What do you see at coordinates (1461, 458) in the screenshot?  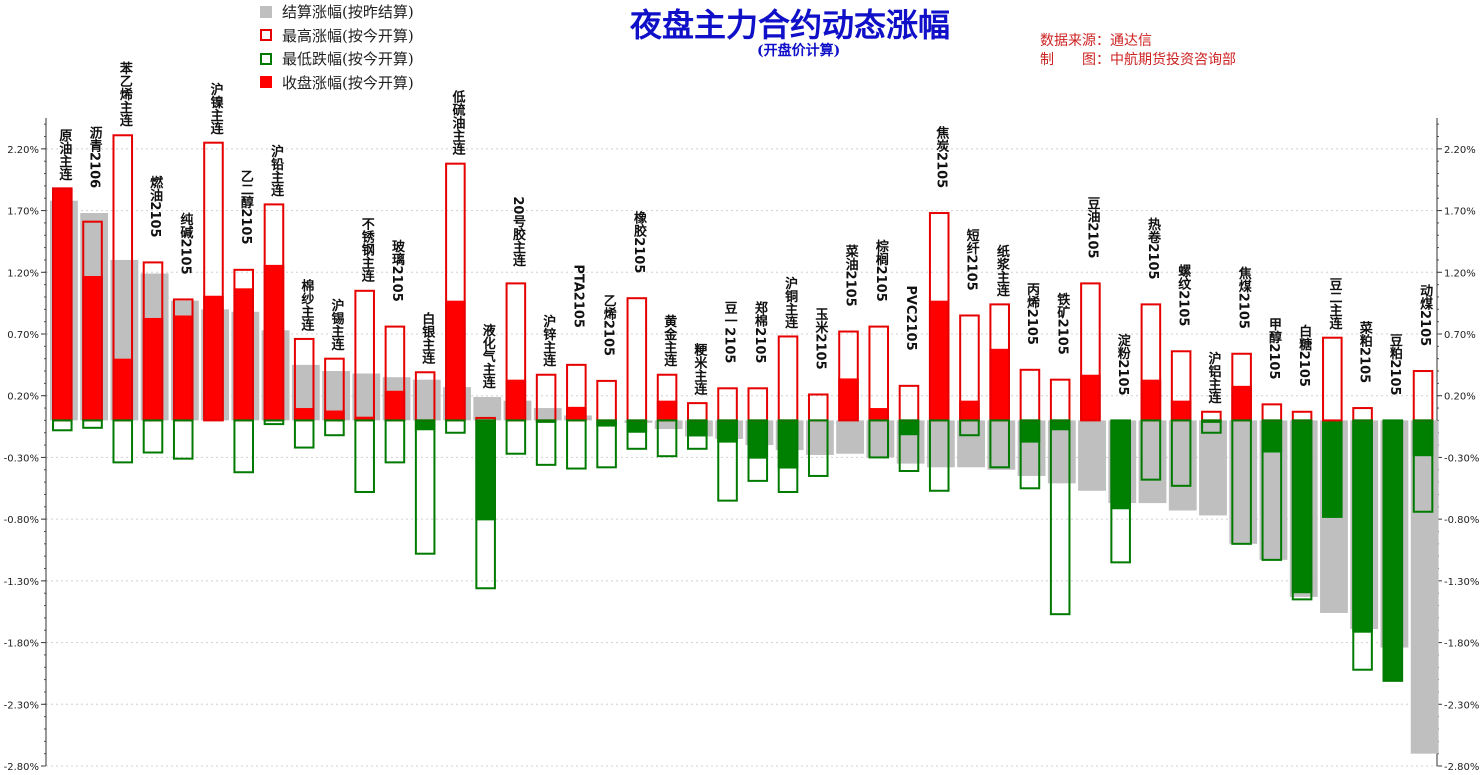 I see `y-tick-label-right: -0.30%` at bounding box center [1461, 458].